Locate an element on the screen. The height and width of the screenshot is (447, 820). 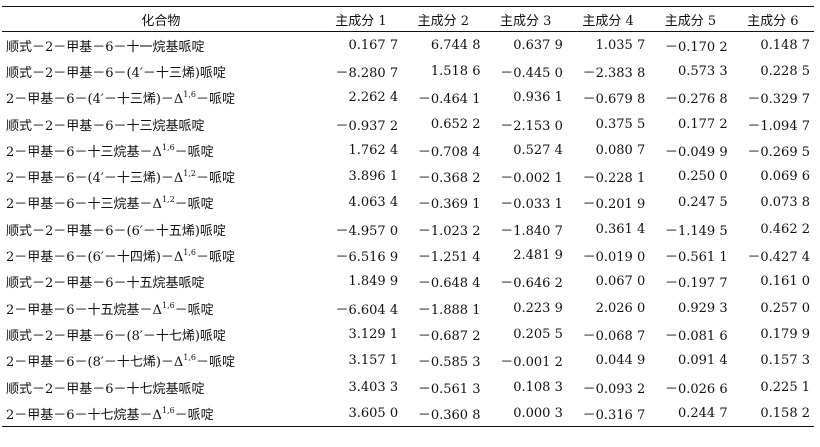
table-header: 化合物 主成分 1 主成分 2 主成分 3 主成分 4 主成分 5 主成分 6 is located at coordinates (408, 19).